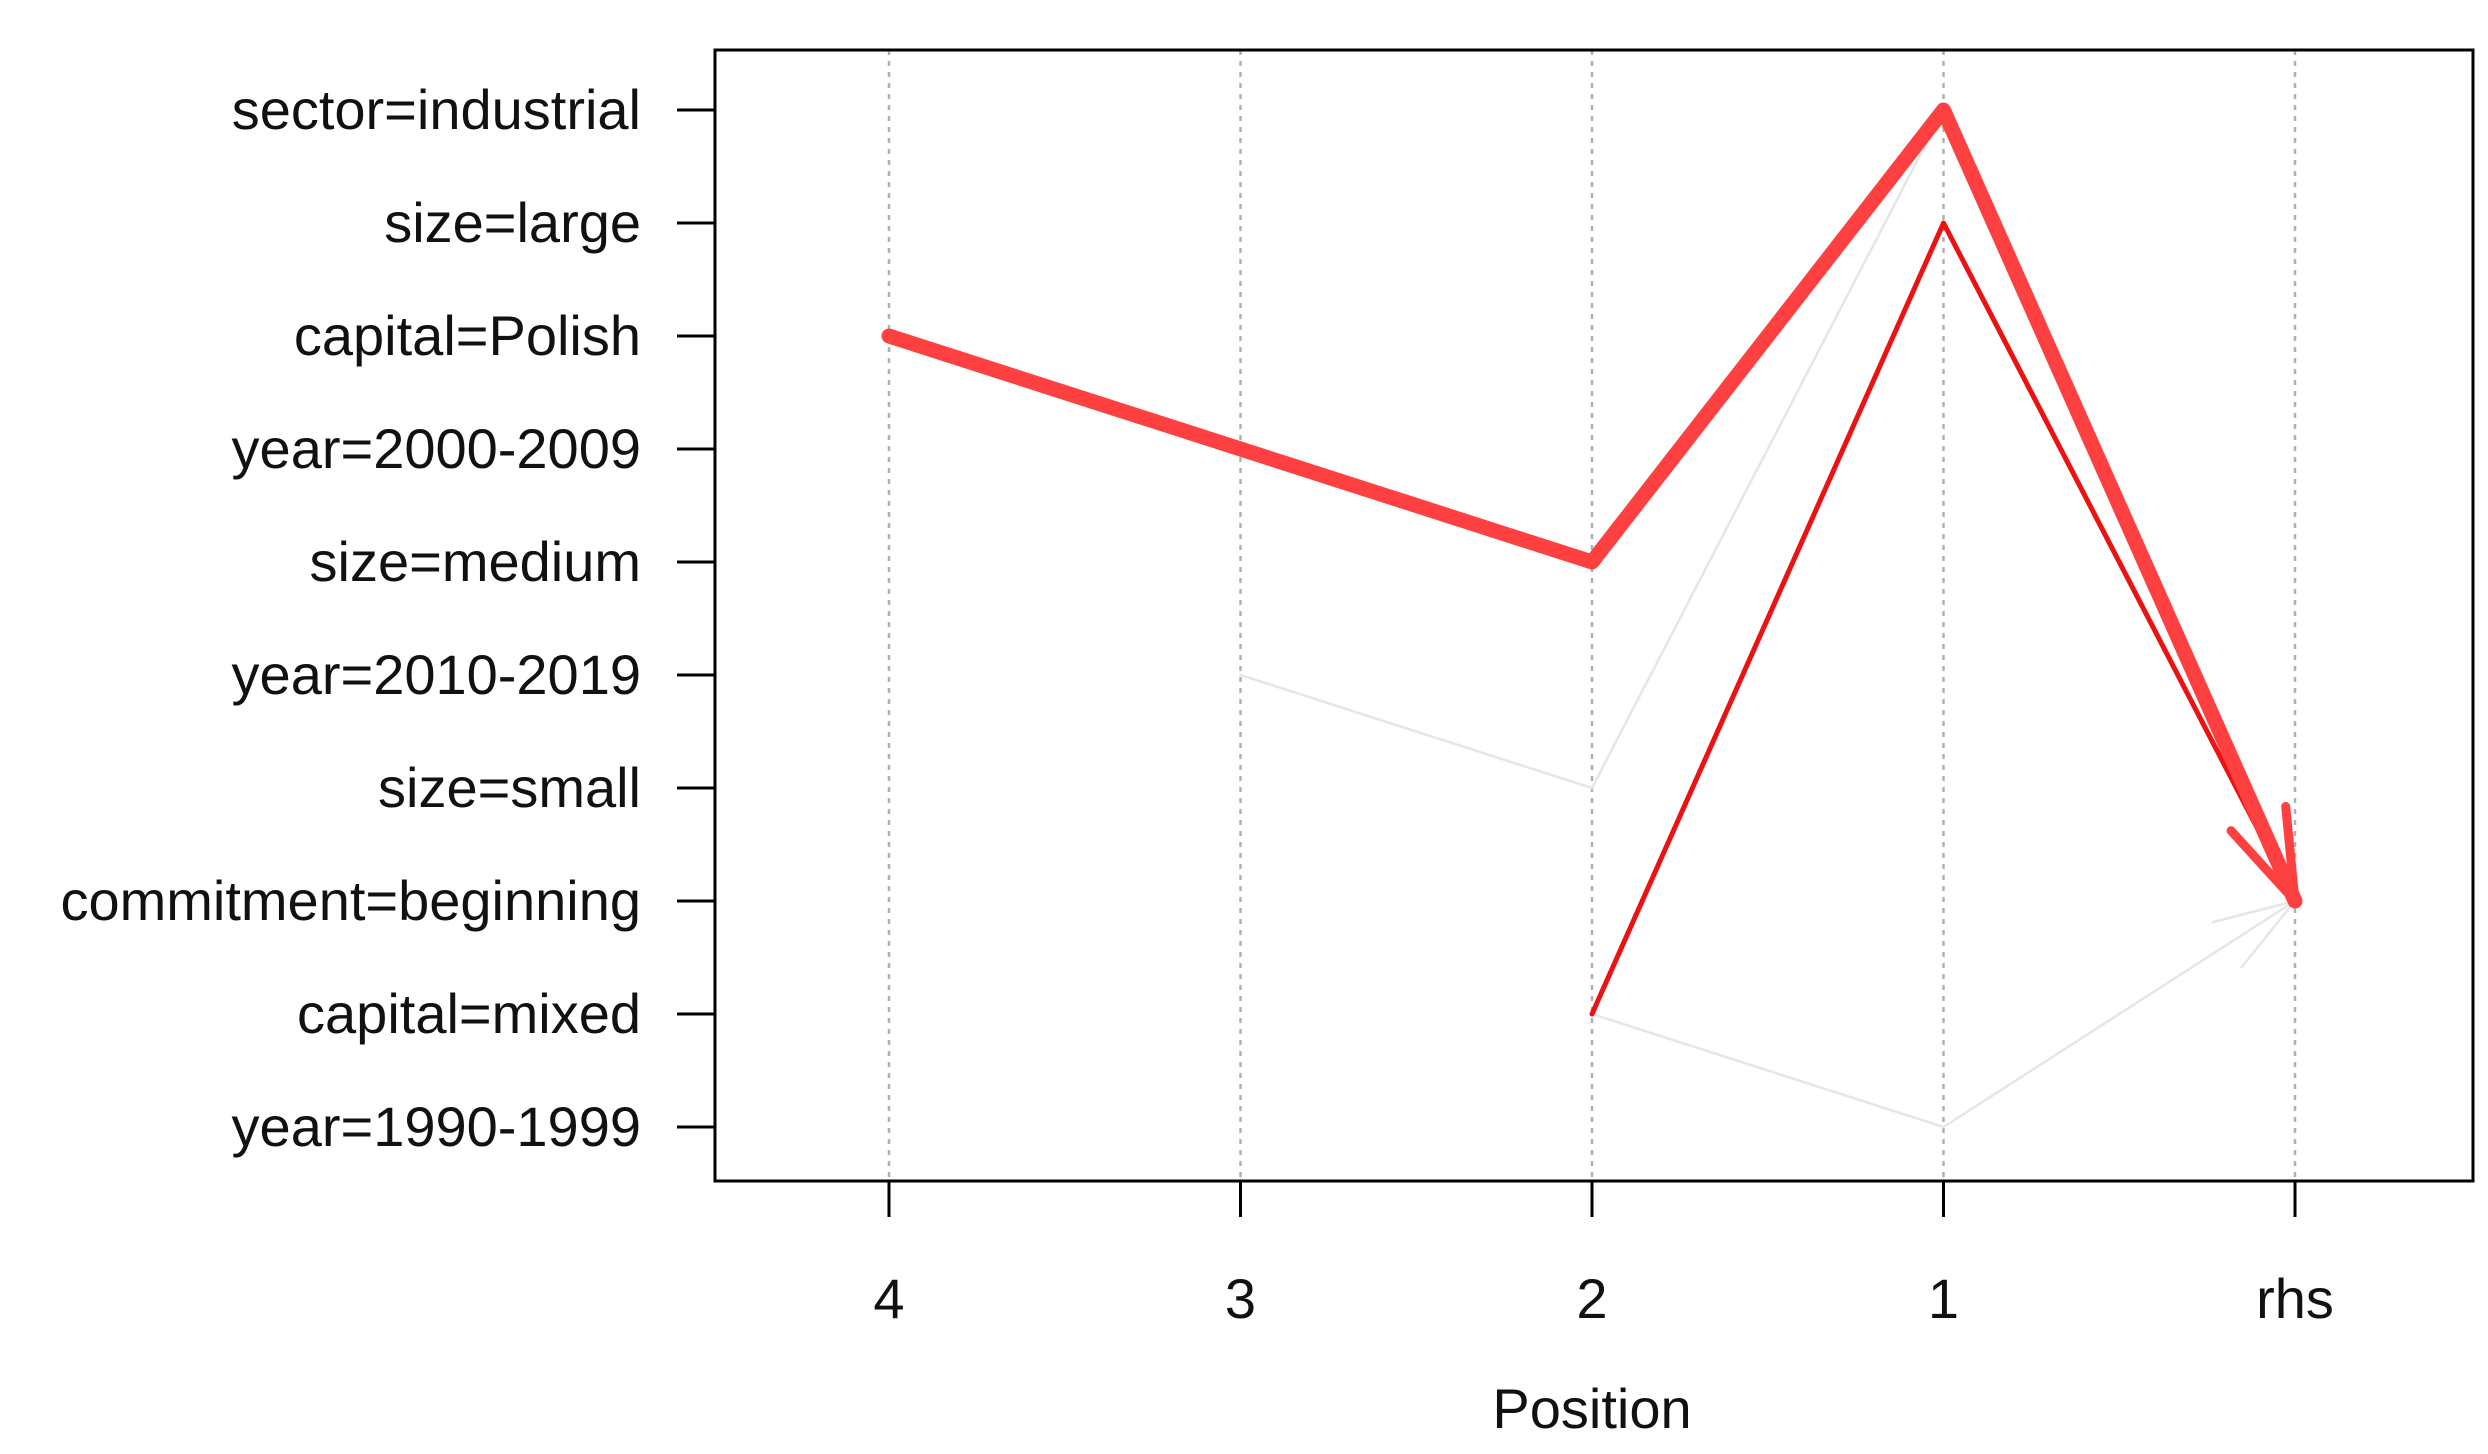 Image resolution: width=2488 pixels, height=1454 pixels. I want to click on x-axis: 4 3 2 1 rhs, so click(1603, 1255).